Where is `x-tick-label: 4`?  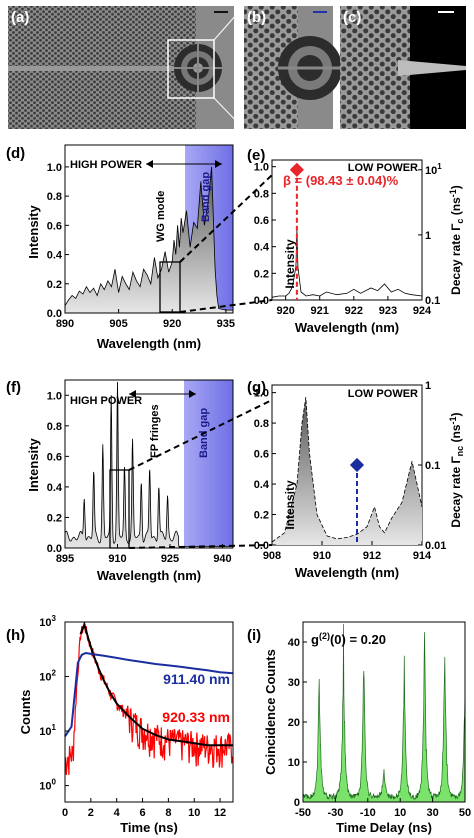
x-tick-label: 4 is located at coordinates (117, 813).